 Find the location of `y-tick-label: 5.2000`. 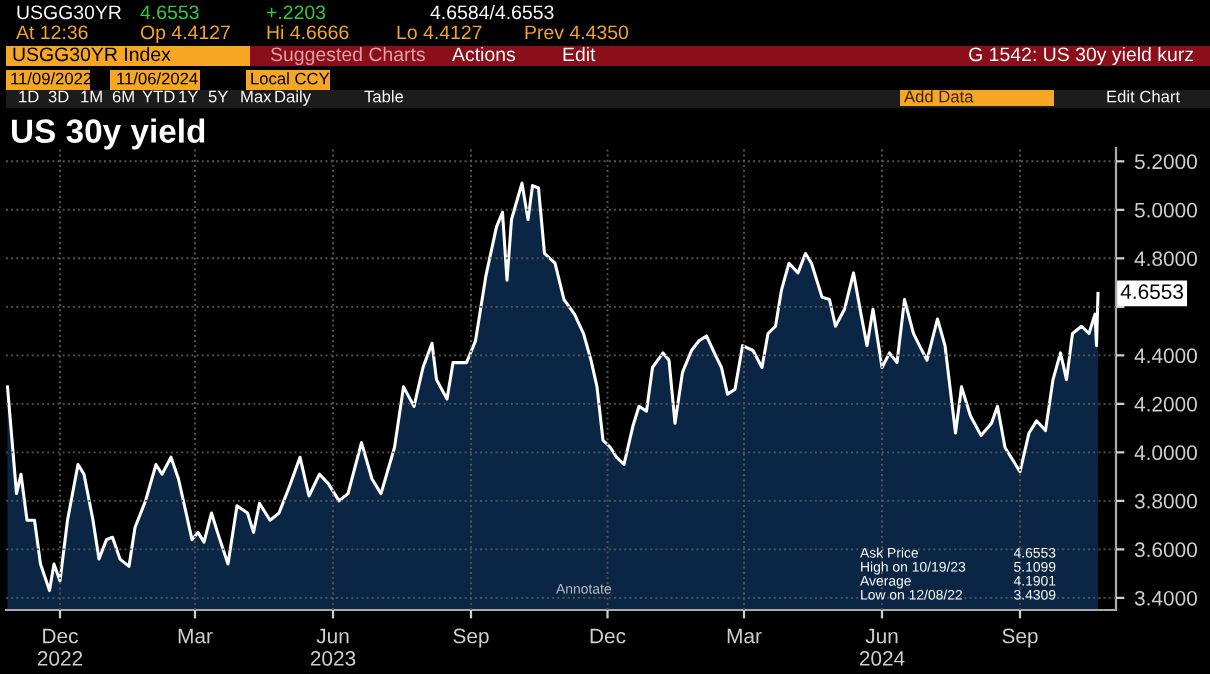

y-tick-label: 5.2000 is located at coordinates (1165, 162).